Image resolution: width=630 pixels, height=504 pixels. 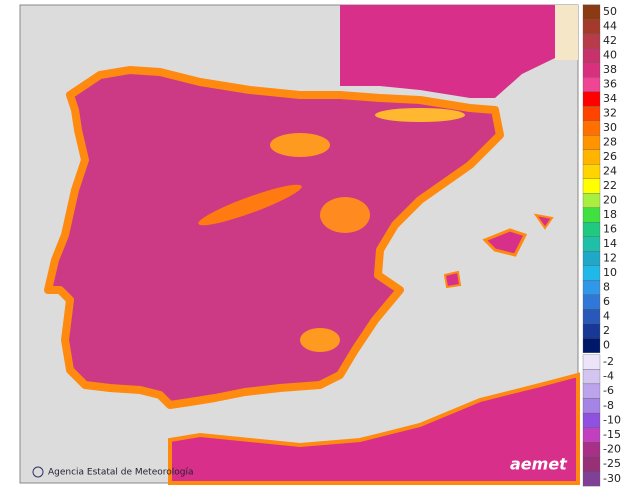 I want to click on legend-label: 4, so click(x=606, y=316).